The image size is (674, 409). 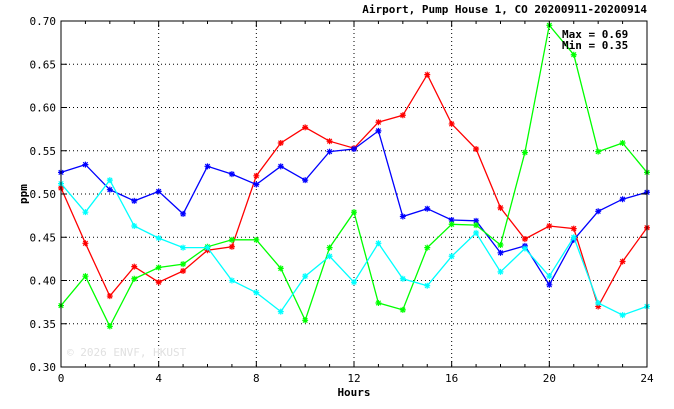 I want to click on max-annotation: Max = 0.69, so click(x=595, y=34).